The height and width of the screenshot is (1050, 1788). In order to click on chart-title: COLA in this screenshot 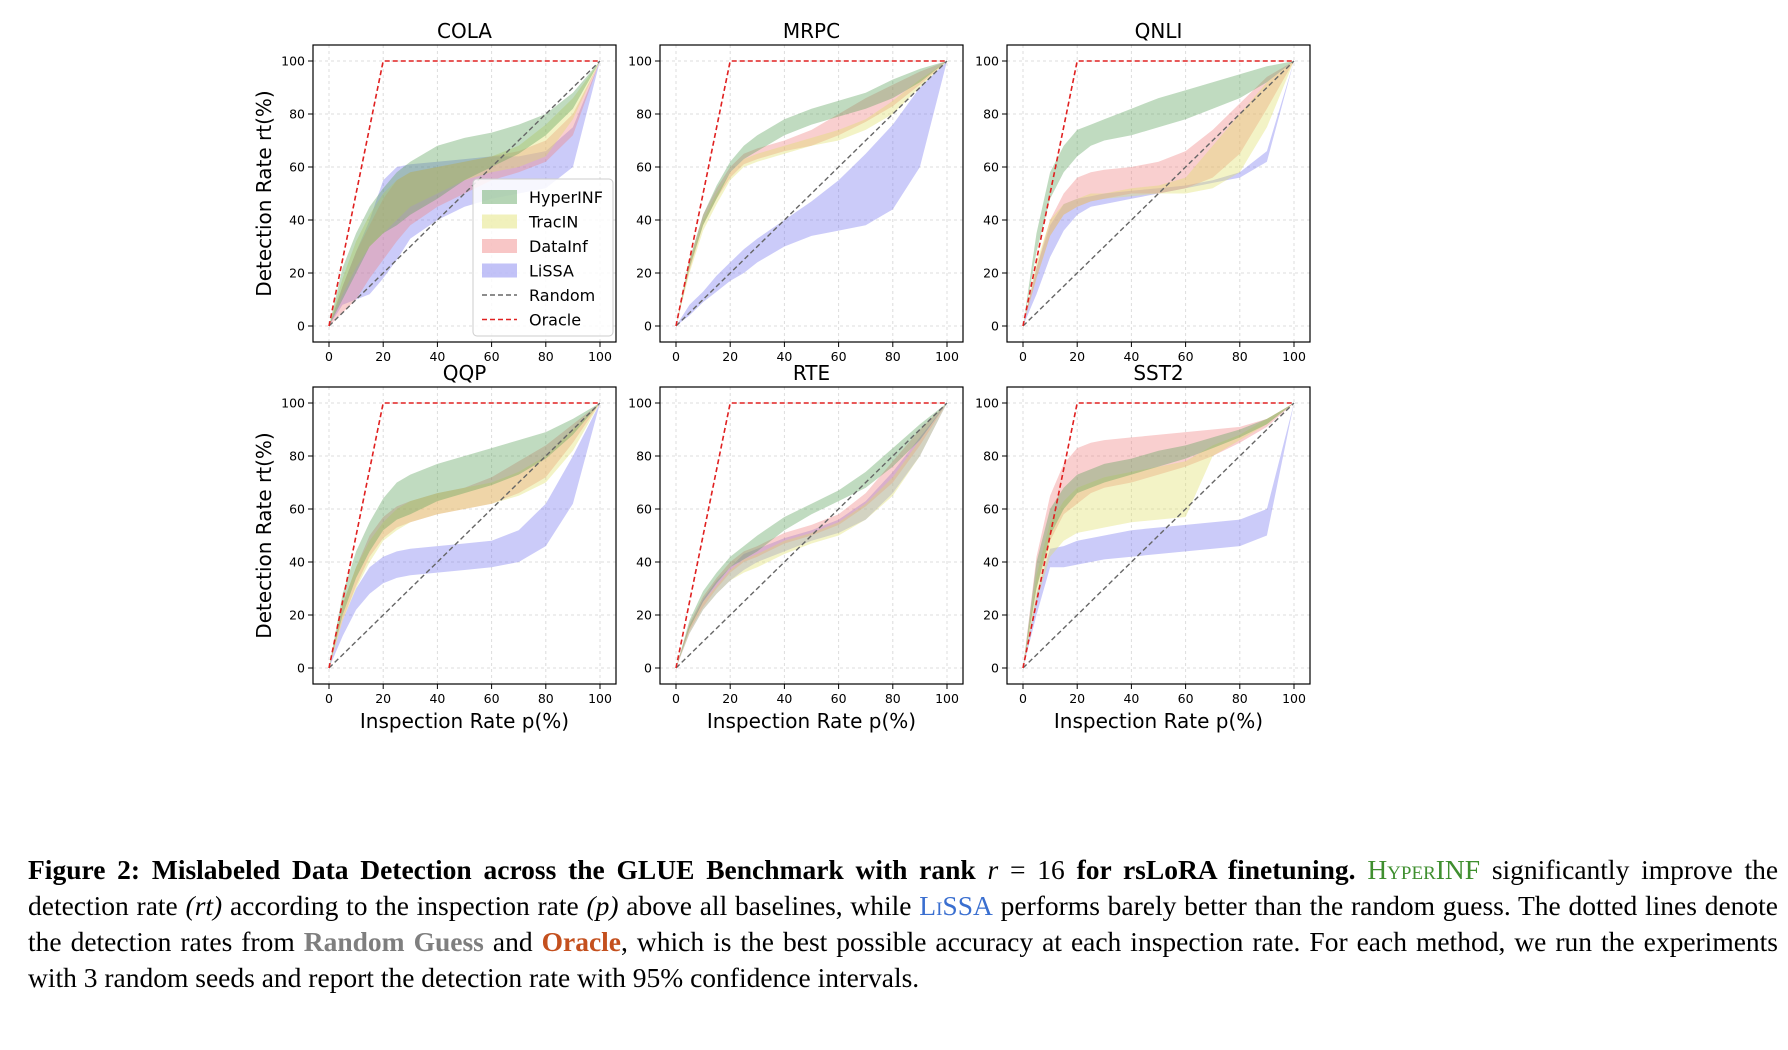, I will do `click(464, 31)`.